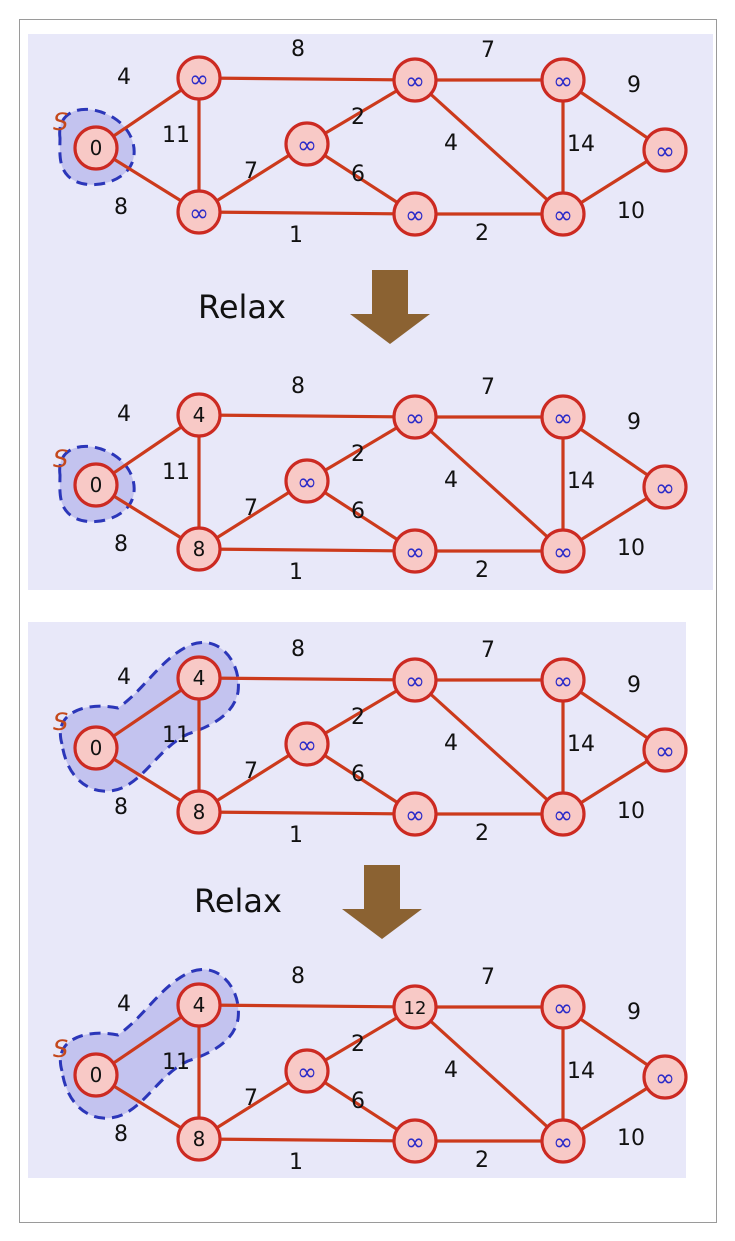  Describe the element at coordinates (370, 742) in the screenshot. I see `panel-2-graph-before: S 4 8 11 8 7 1 2 6 7 4 2 14 9 10 0 4 8 ∞ ∞ ∞ ∞ ∞ ∞` at that location.